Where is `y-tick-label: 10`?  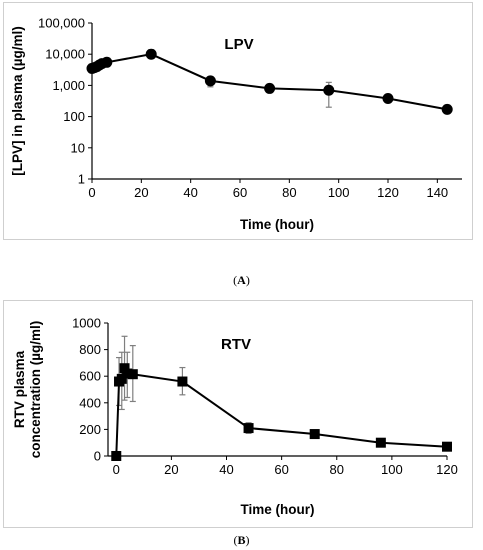
y-tick-label: 10 is located at coordinates (78, 147).